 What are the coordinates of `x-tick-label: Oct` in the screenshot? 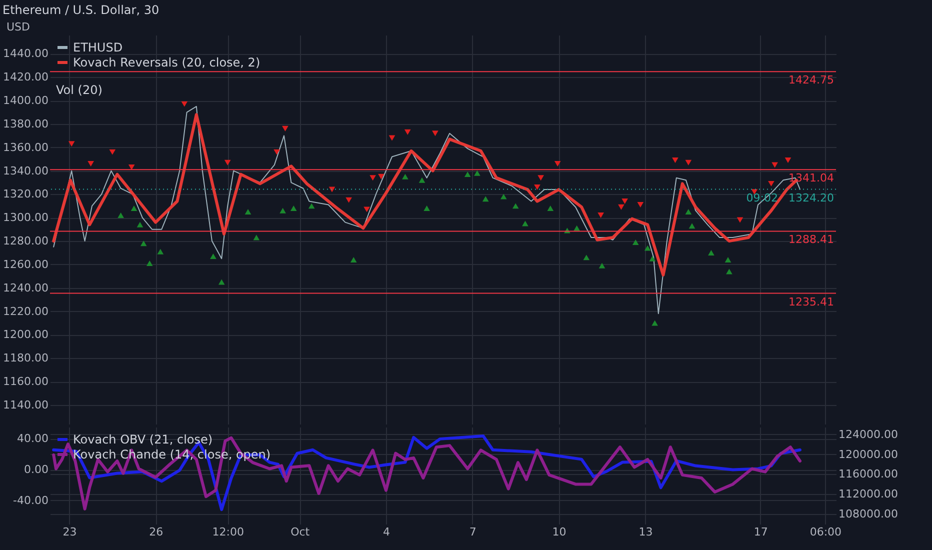 It's located at (300, 532).